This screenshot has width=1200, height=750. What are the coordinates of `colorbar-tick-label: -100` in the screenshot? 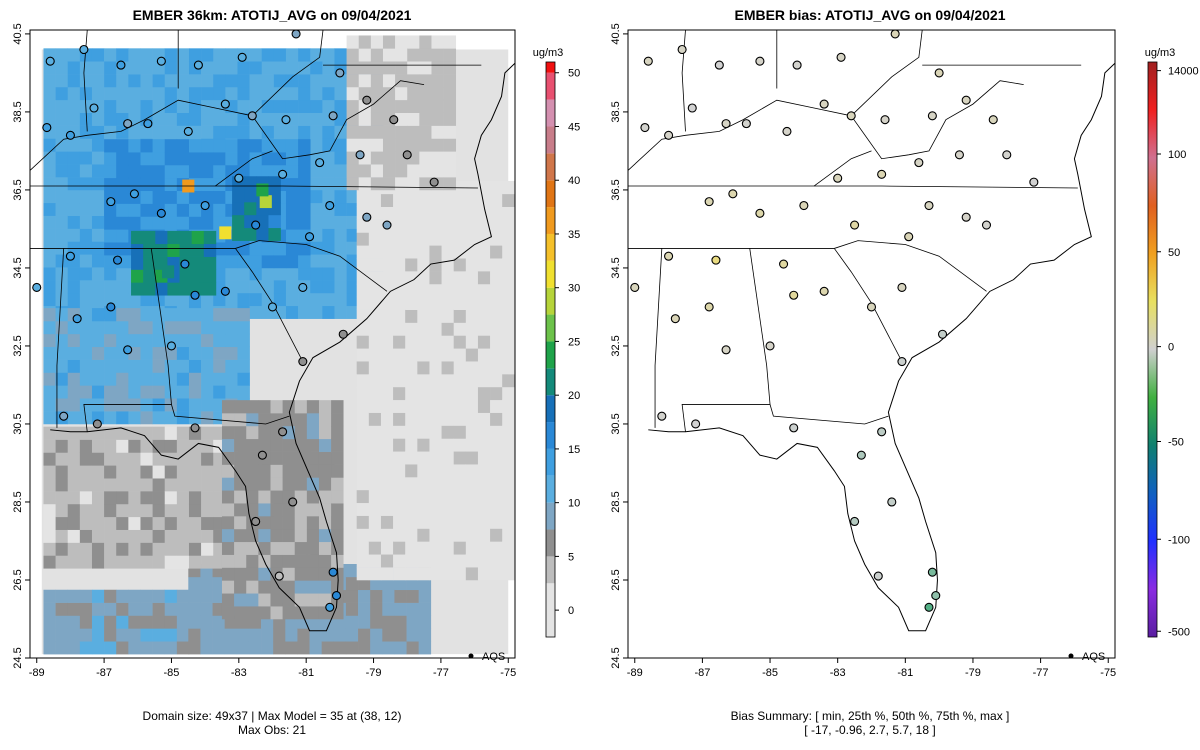 It's located at (1179, 540).